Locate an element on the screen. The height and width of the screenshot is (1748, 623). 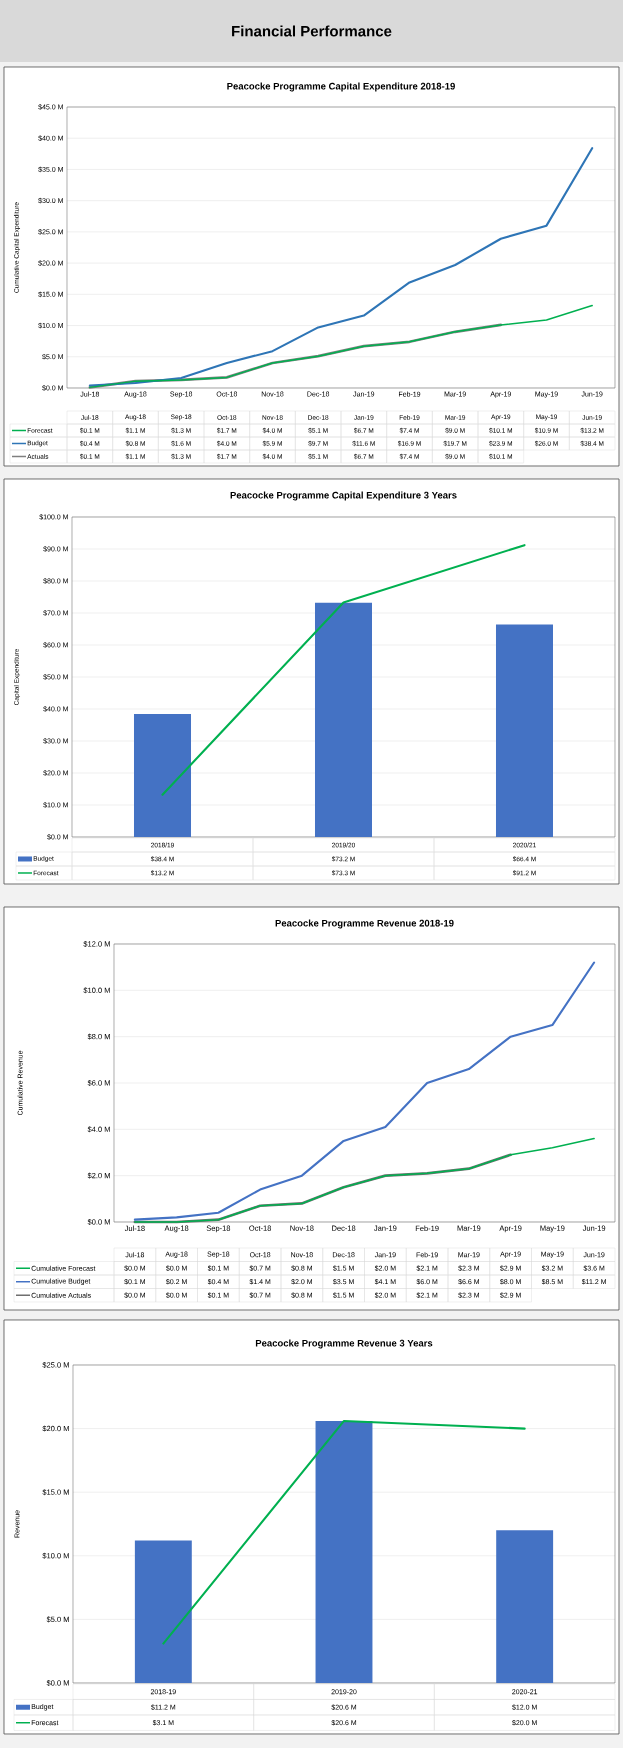
chart-title: Peacocke Programme Capital Expenditure 3 Years is located at coordinates (343, 496).